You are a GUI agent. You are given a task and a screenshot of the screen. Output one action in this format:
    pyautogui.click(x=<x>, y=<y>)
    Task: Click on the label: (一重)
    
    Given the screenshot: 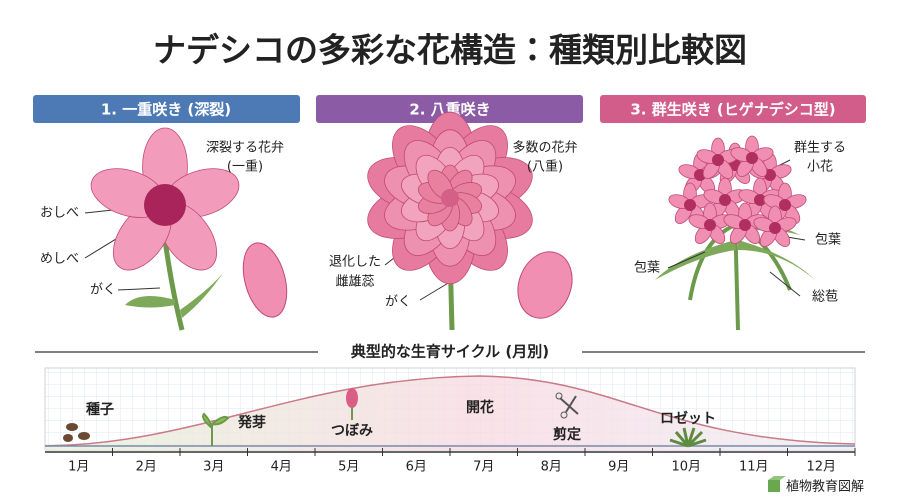 What is the action you would take?
    pyautogui.click(x=245, y=167)
    